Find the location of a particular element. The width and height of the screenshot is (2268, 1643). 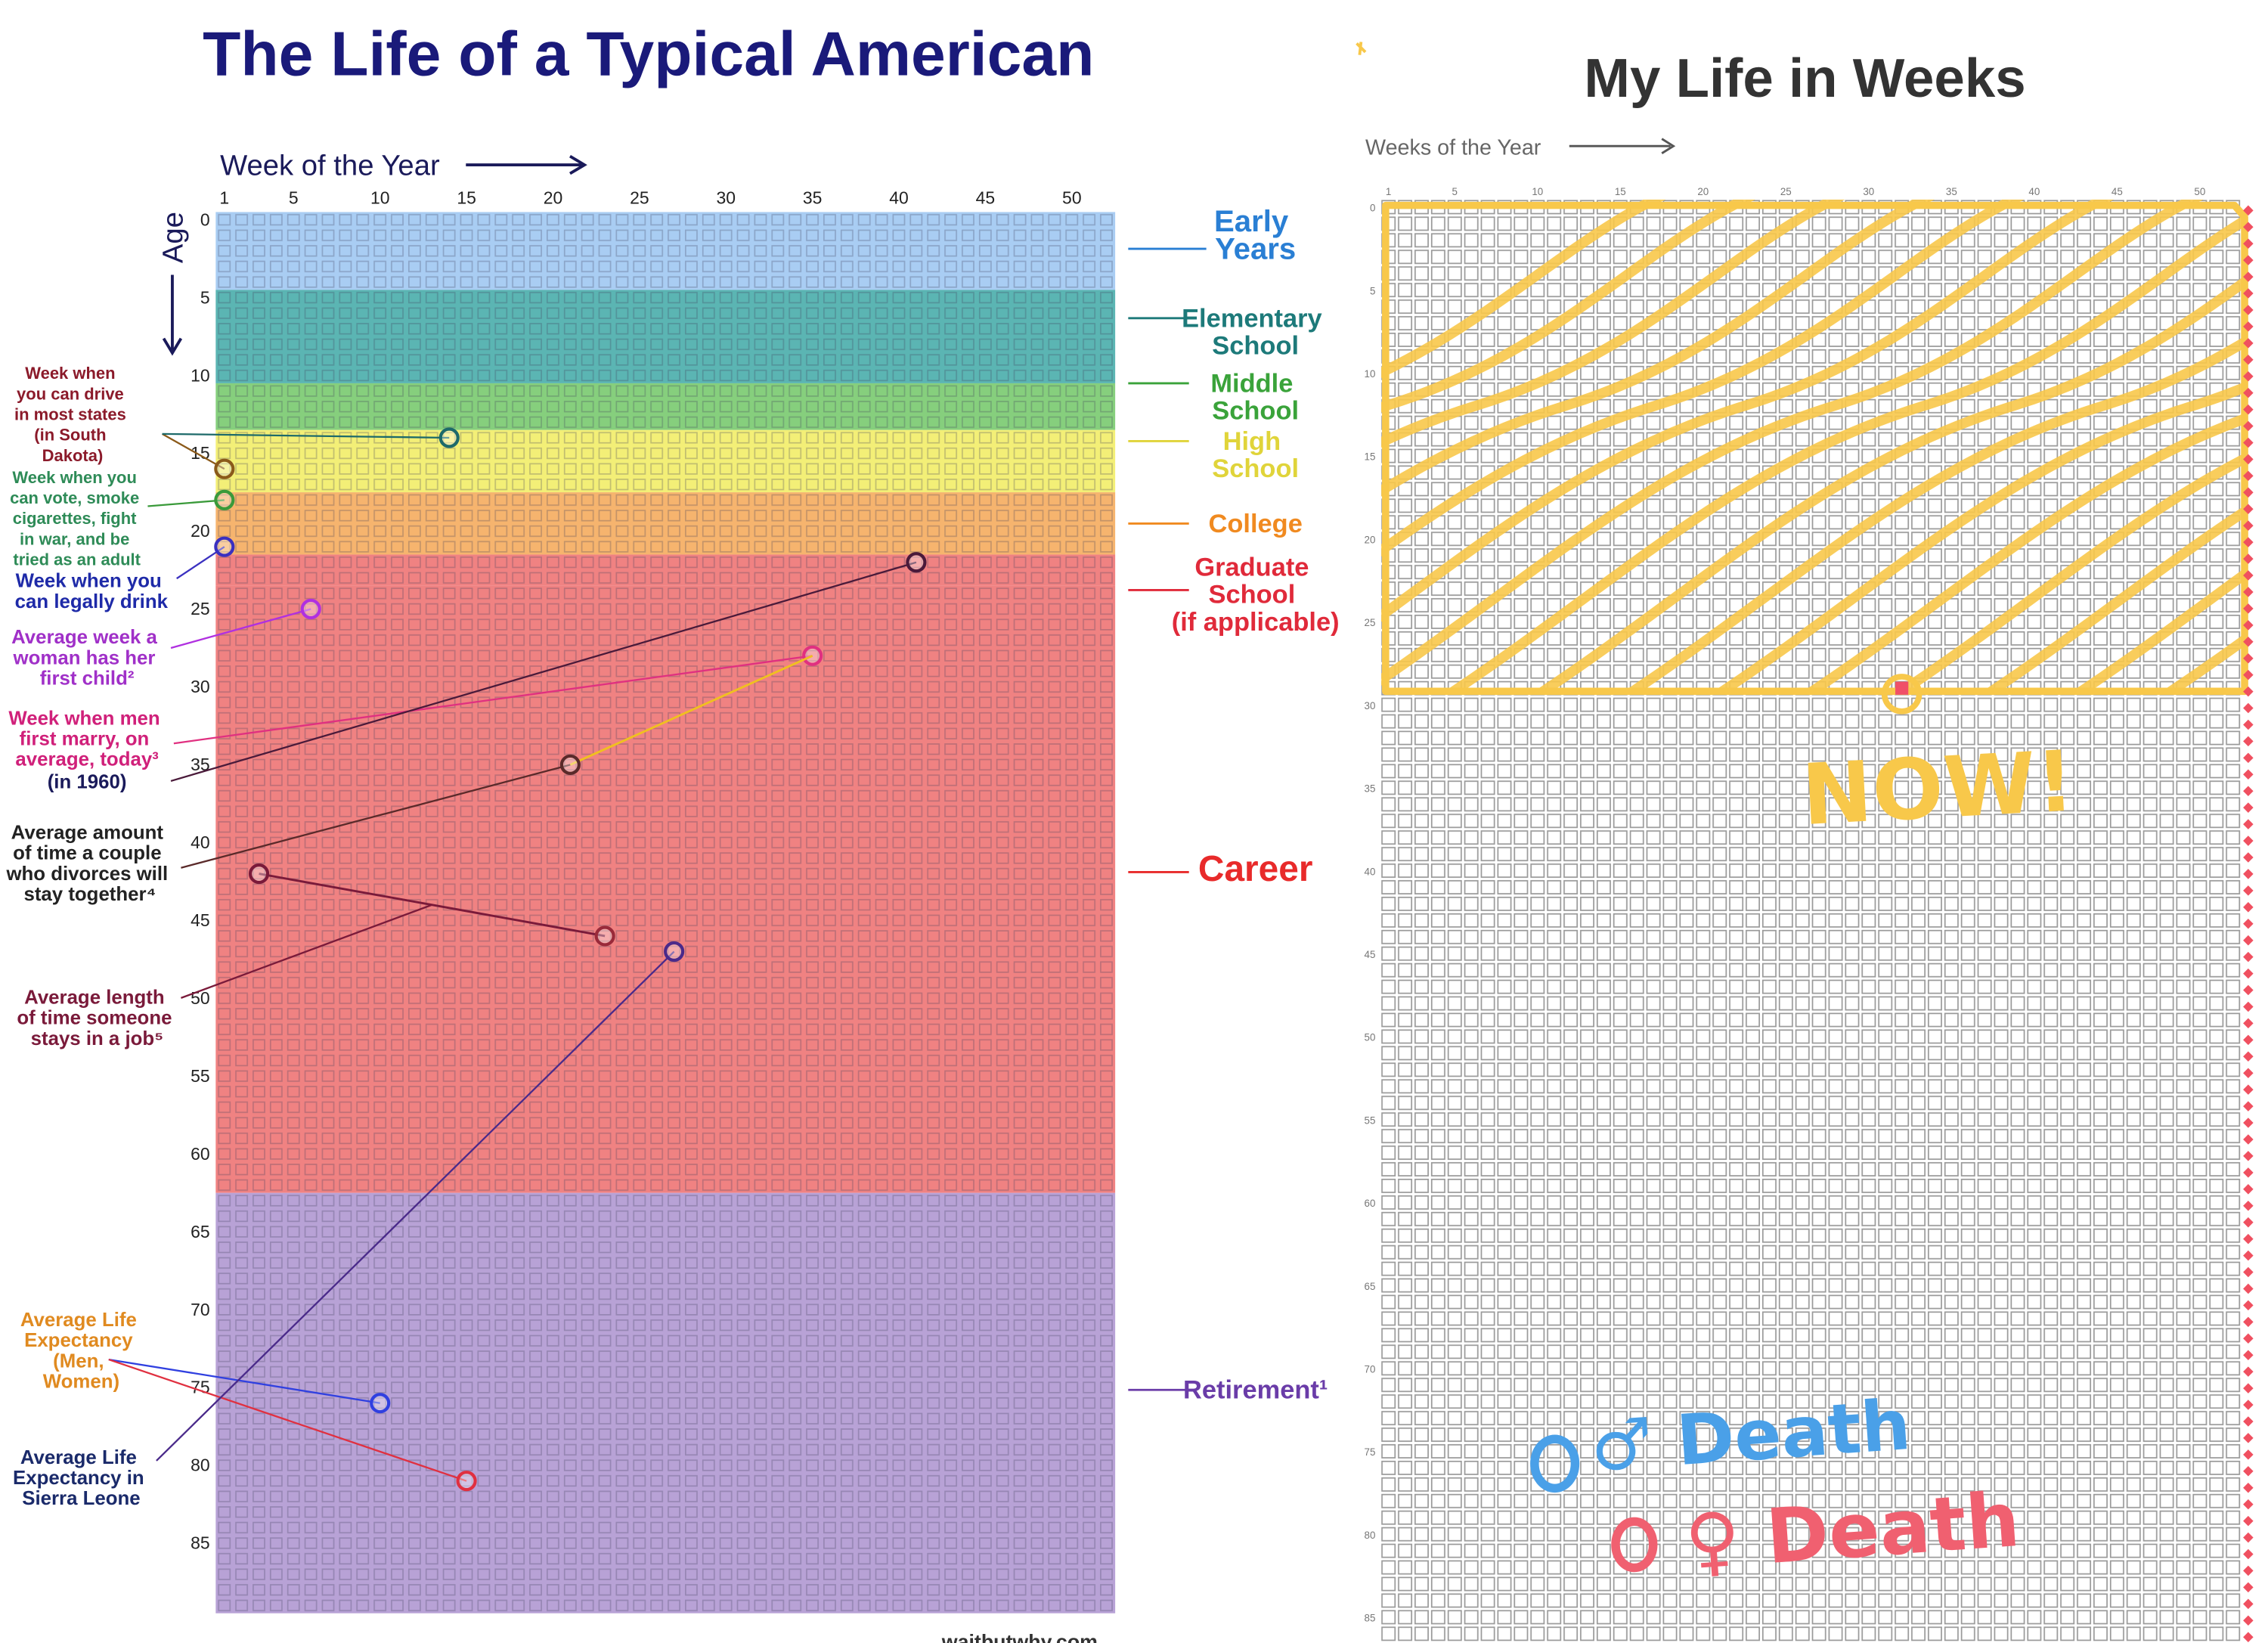

y-tick-label: 70 is located at coordinates (200, 1309).